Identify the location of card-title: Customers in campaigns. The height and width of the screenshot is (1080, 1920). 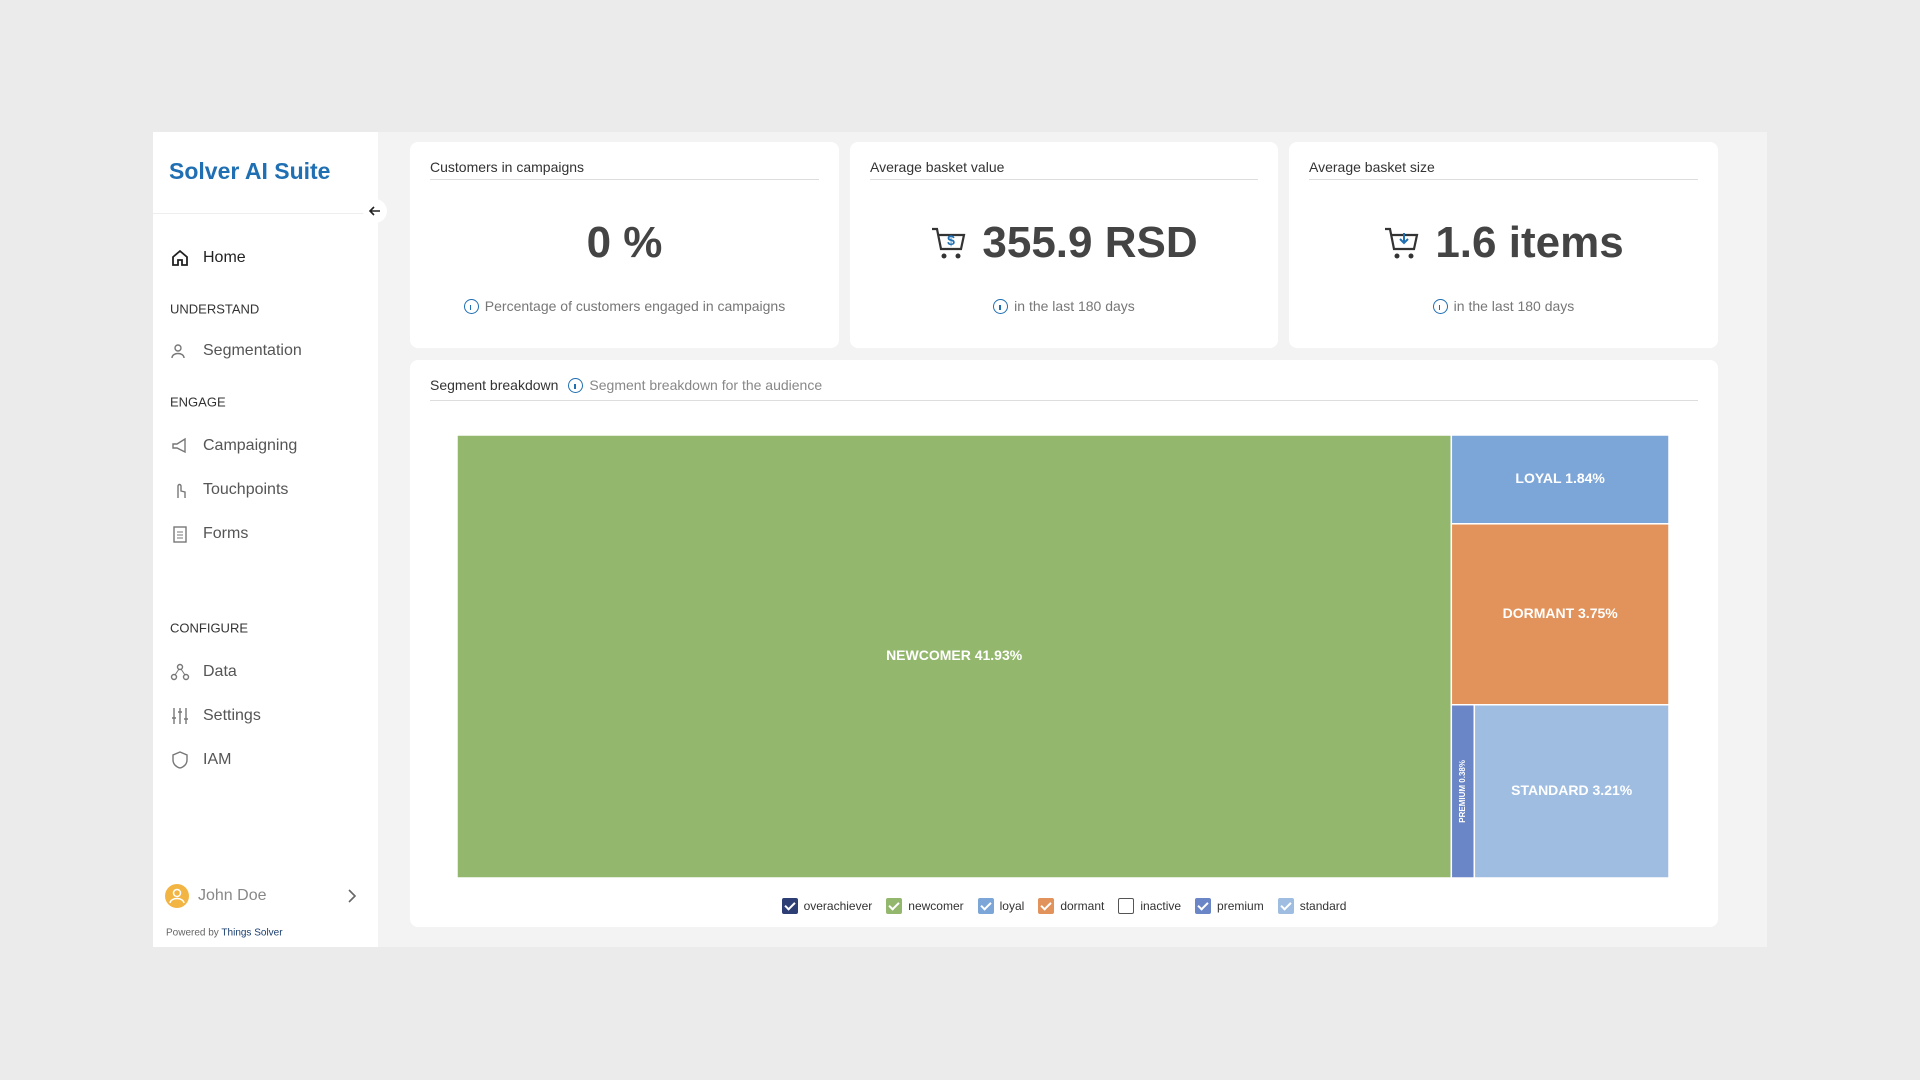
(507, 167).